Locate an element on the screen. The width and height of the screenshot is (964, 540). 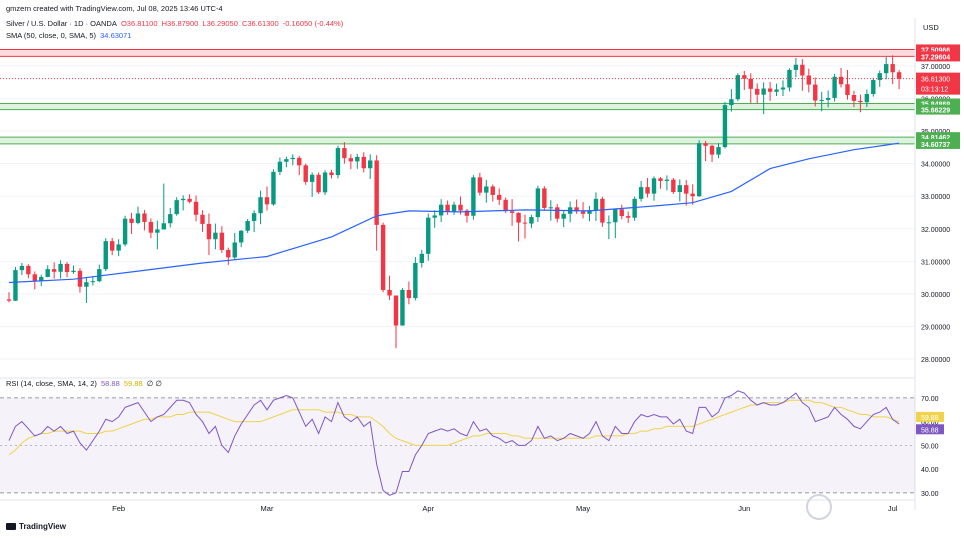
symbol-title: Silver / U.S. Dollar · 1D · OANDA is located at coordinates (61, 23).